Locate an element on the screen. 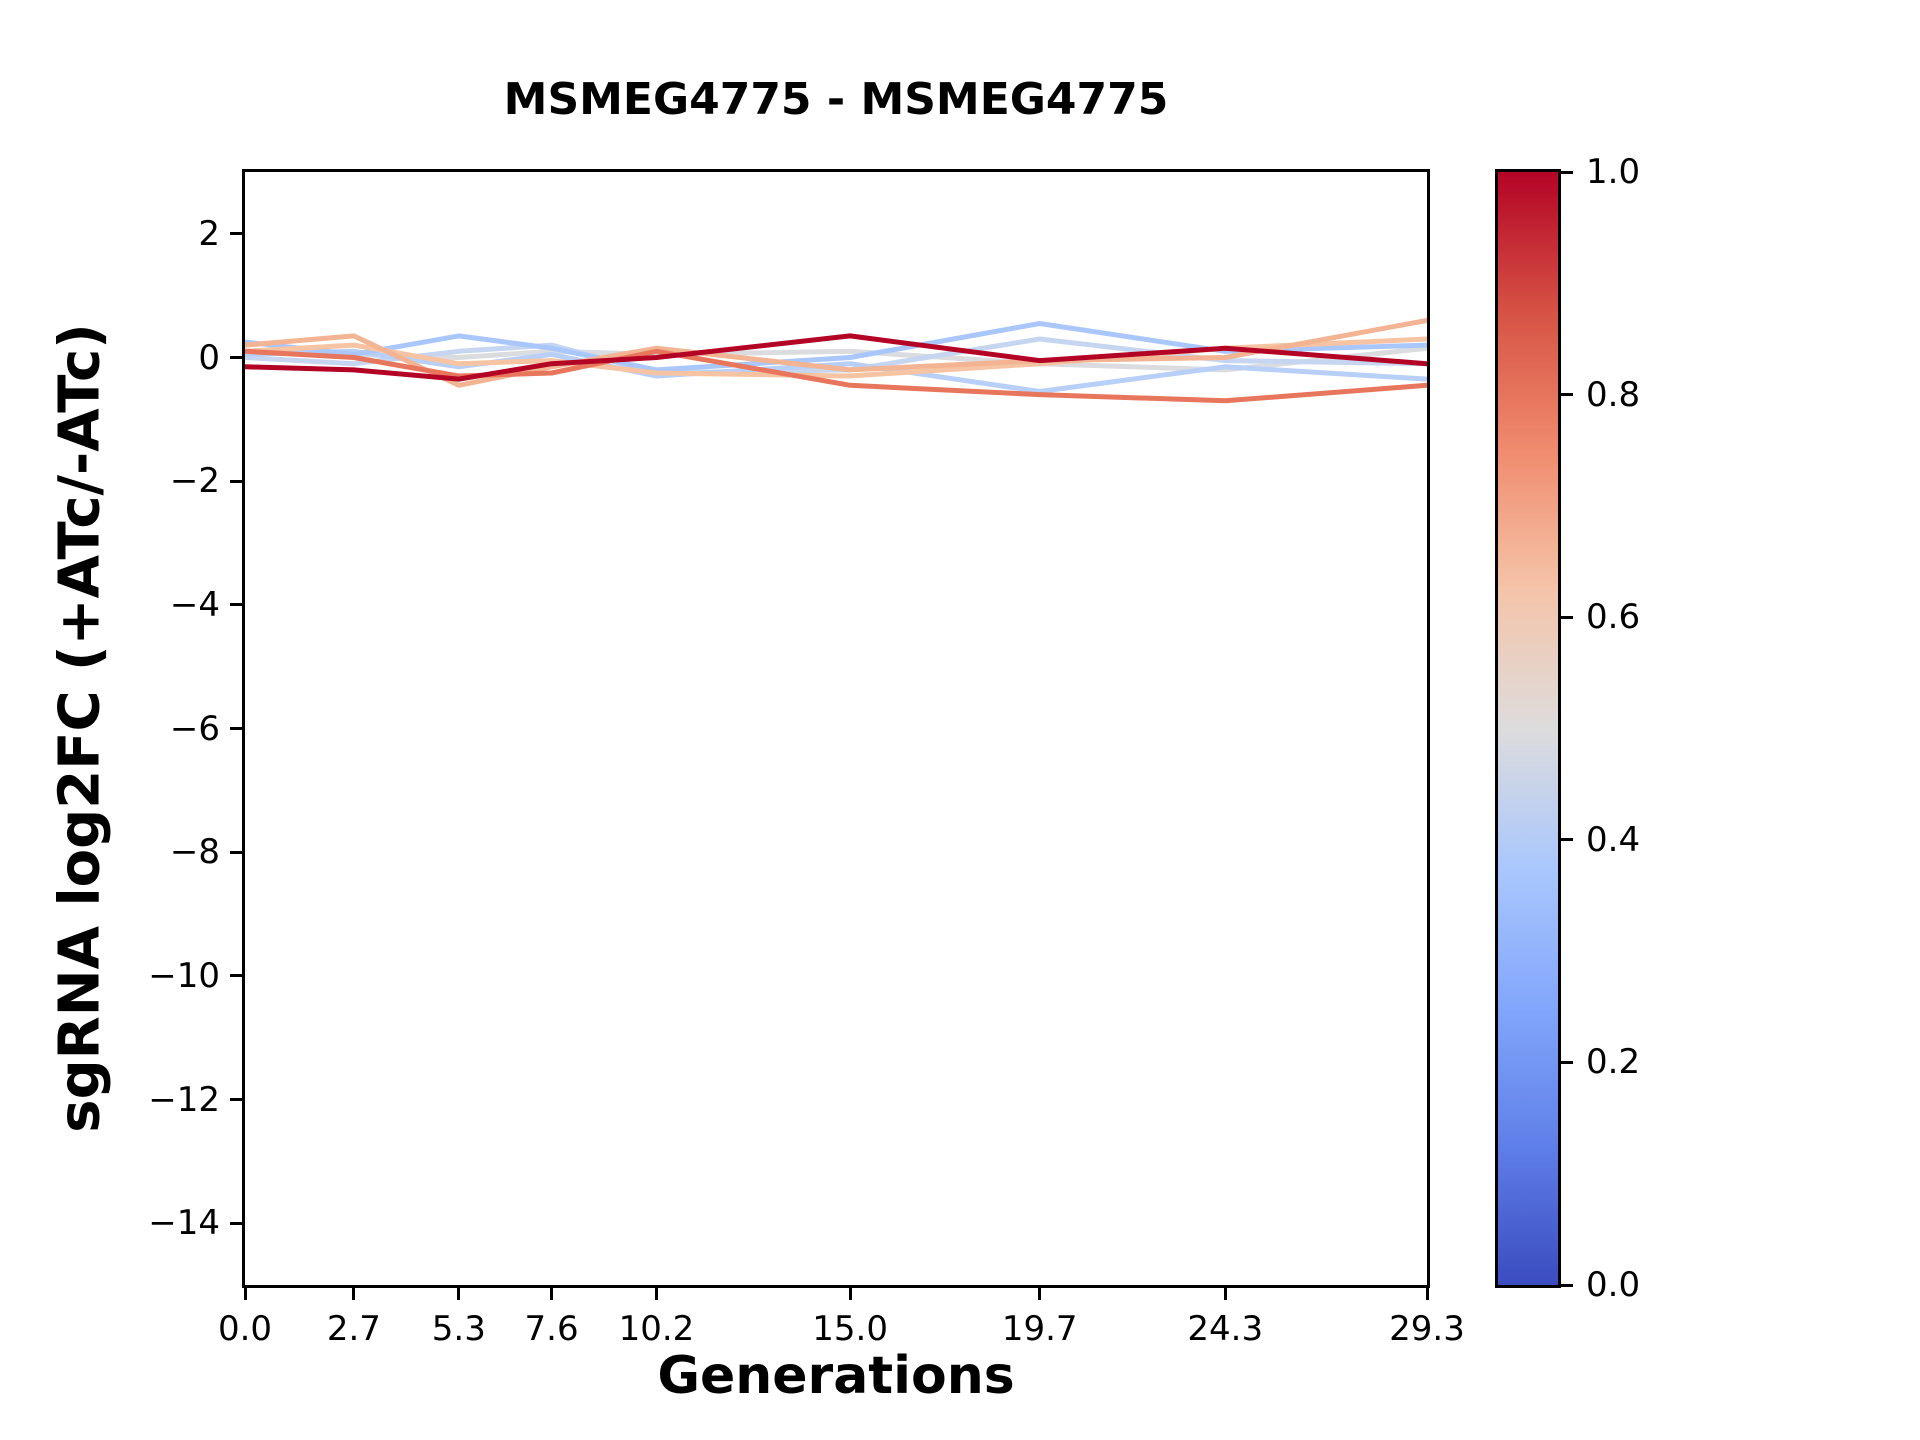 The width and height of the screenshot is (1920, 1440). x-tick-label: 15.0 is located at coordinates (850, 1329).